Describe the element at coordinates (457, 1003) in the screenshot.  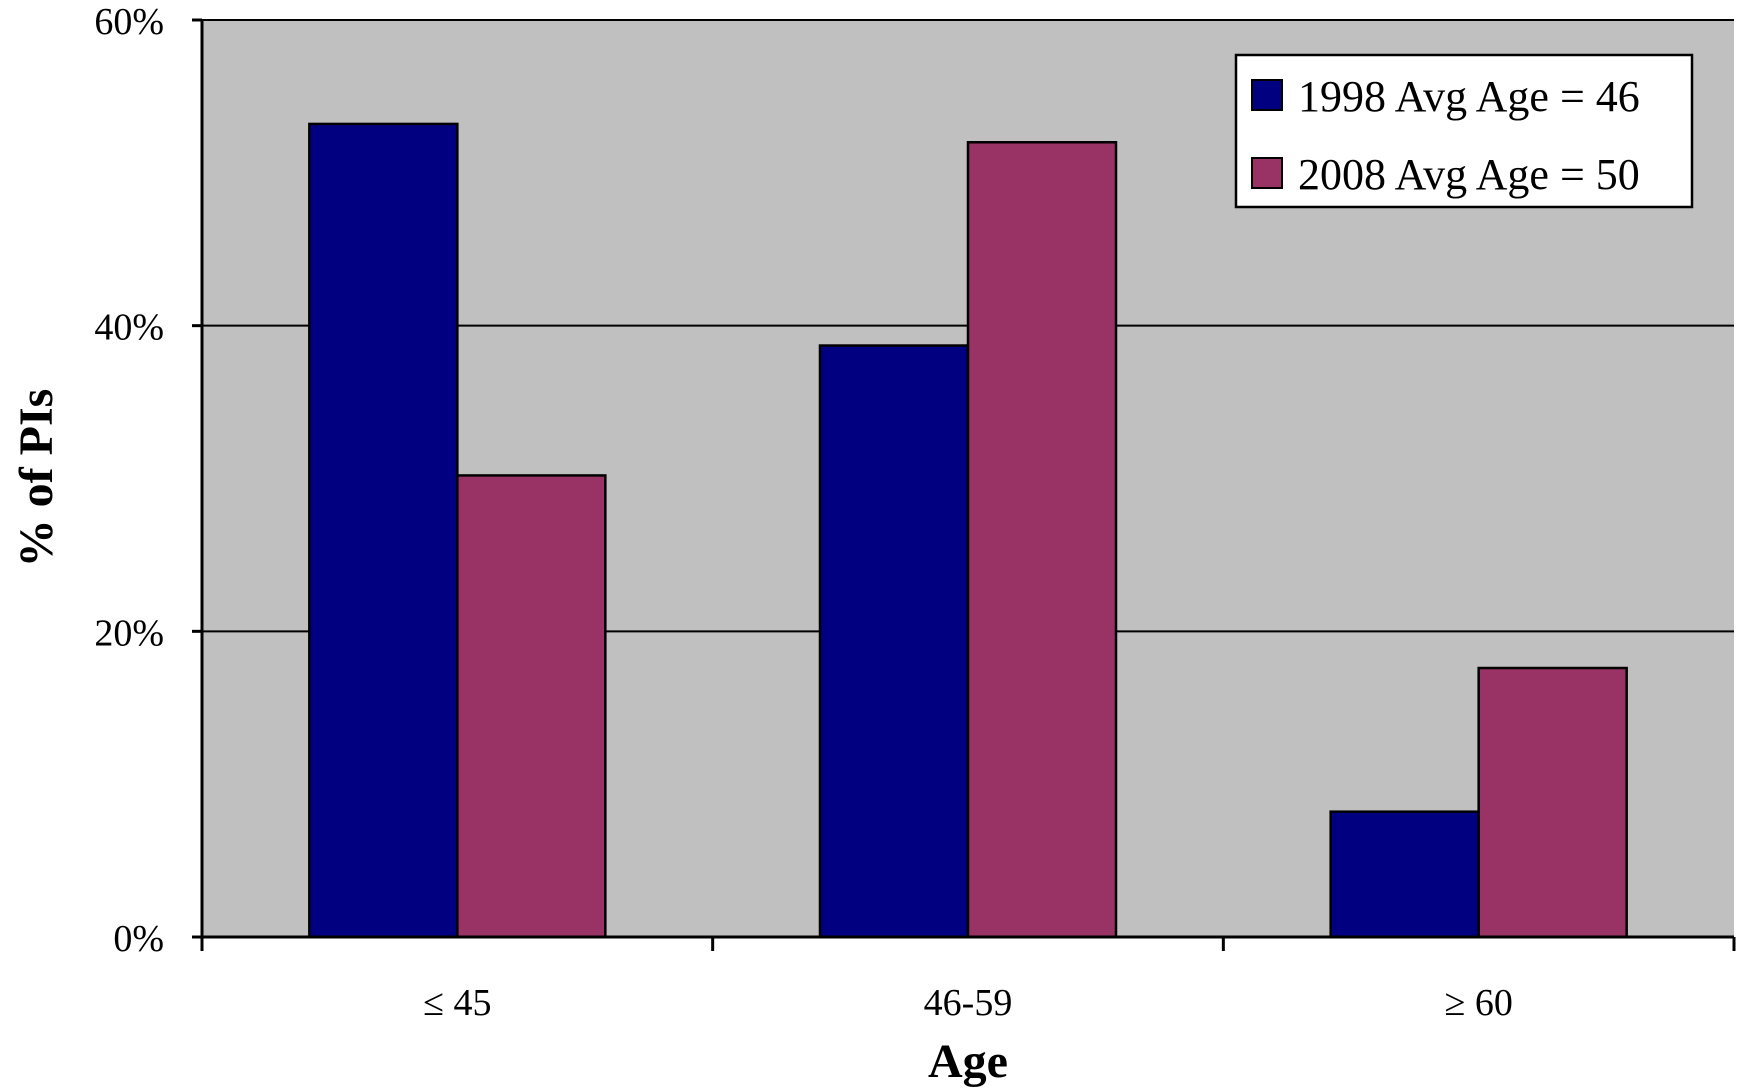
I see `x-tick-label: ≤ 45` at that location.